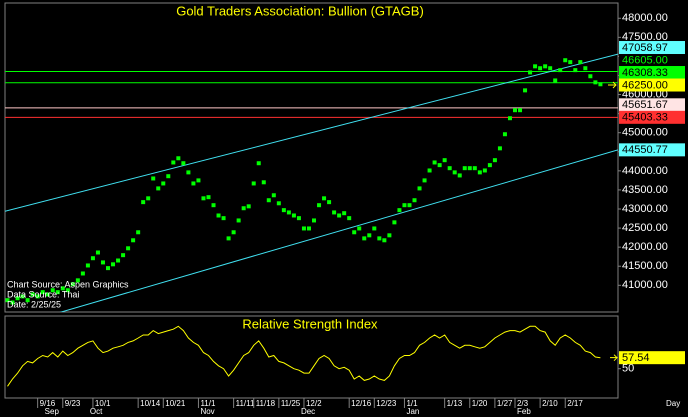  What do you see at coordinates (645, 150) in the screenshot?
I see `value-tag-label: 44550.77` at bounding box center [645, 150].